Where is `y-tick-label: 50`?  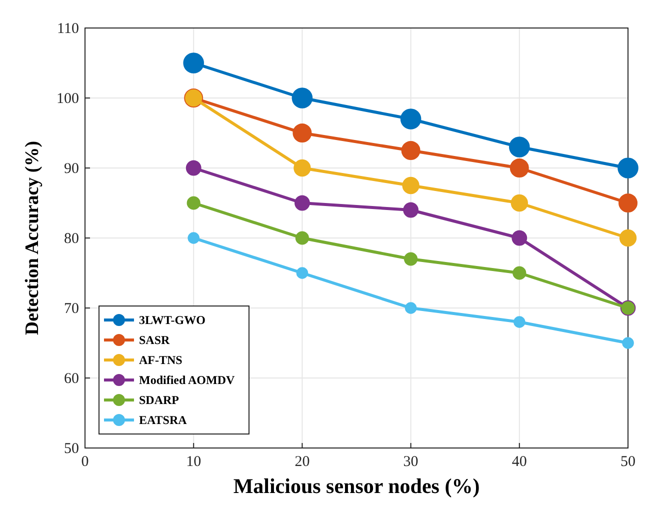
y-tick-label: 50 is located at coordinates (71, 449).